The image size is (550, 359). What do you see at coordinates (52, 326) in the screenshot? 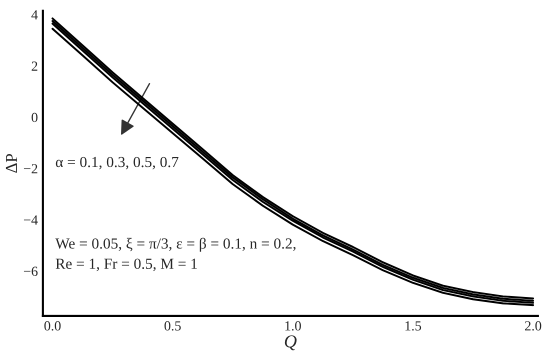
I see `x-tick-label: 0.0` at bounding box center [52, 326].